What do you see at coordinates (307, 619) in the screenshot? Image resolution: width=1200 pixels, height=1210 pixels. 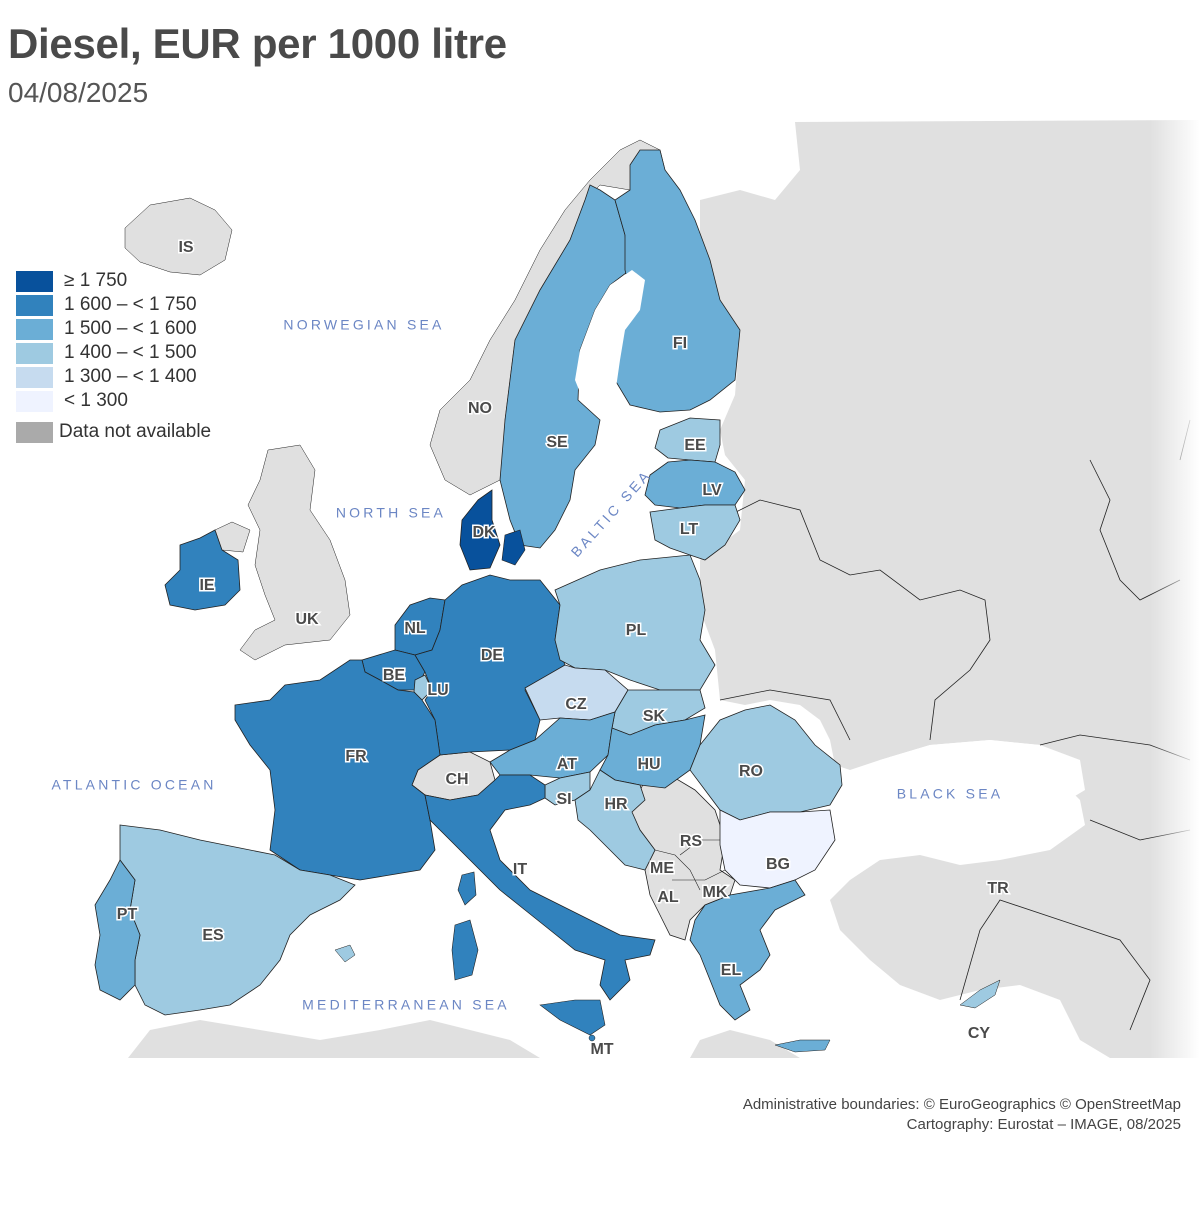 I see `country-label-uk: UK` at bounding box center [307, 619].